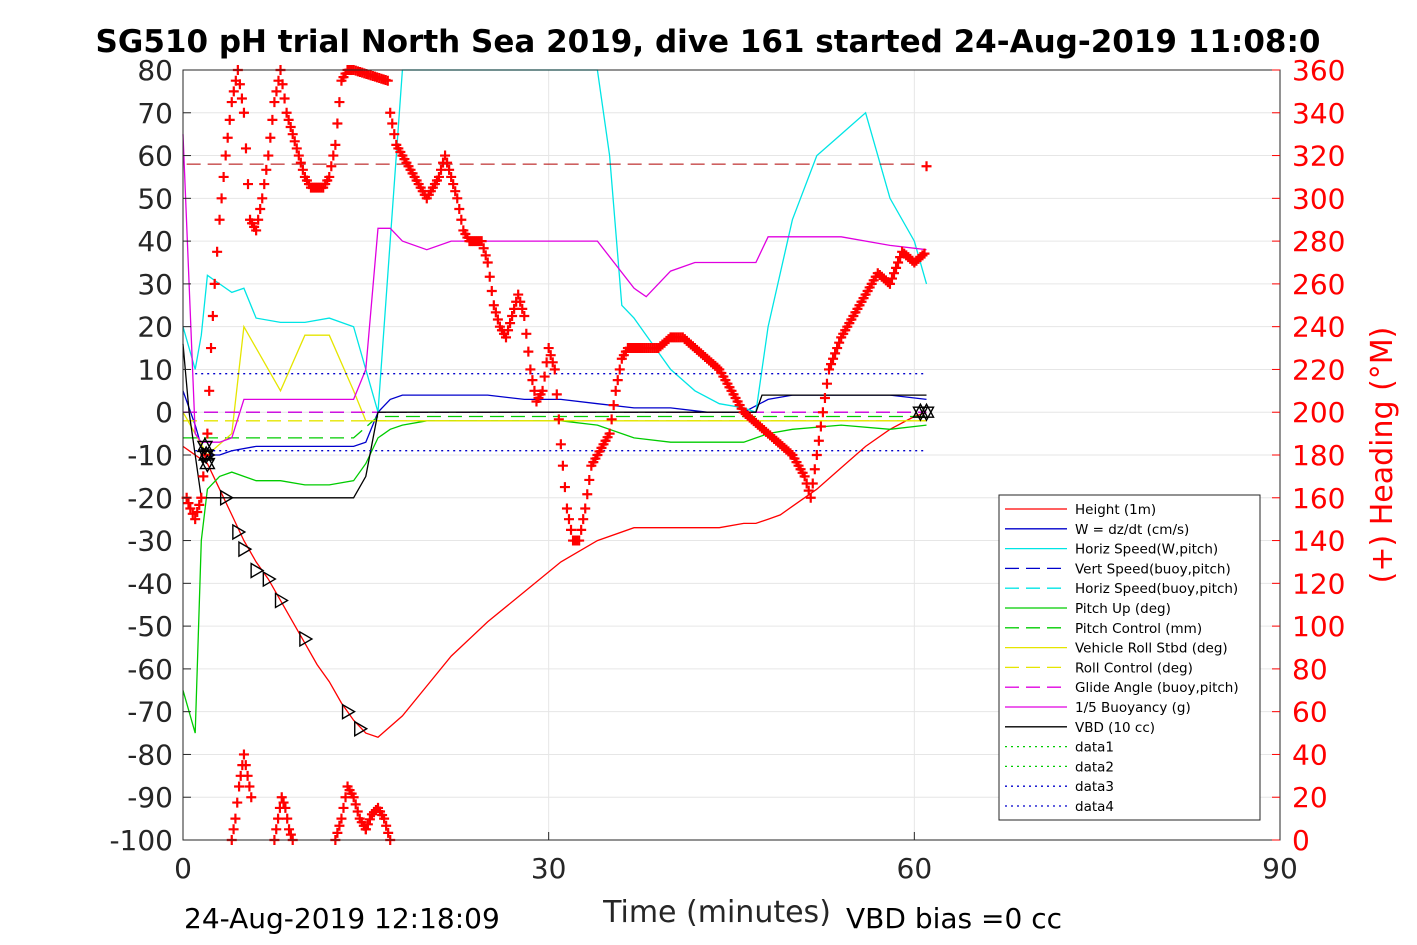  I want to click on legend-label: Horiz Speed(W,pitch), so click(1146, 550).